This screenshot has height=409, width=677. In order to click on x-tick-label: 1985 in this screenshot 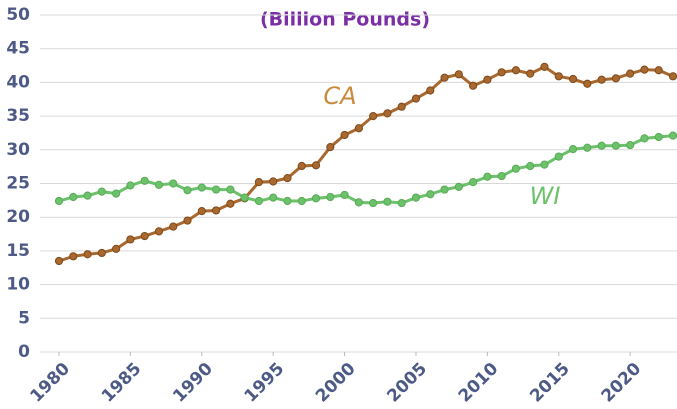, I will do `click(122, 383)`.